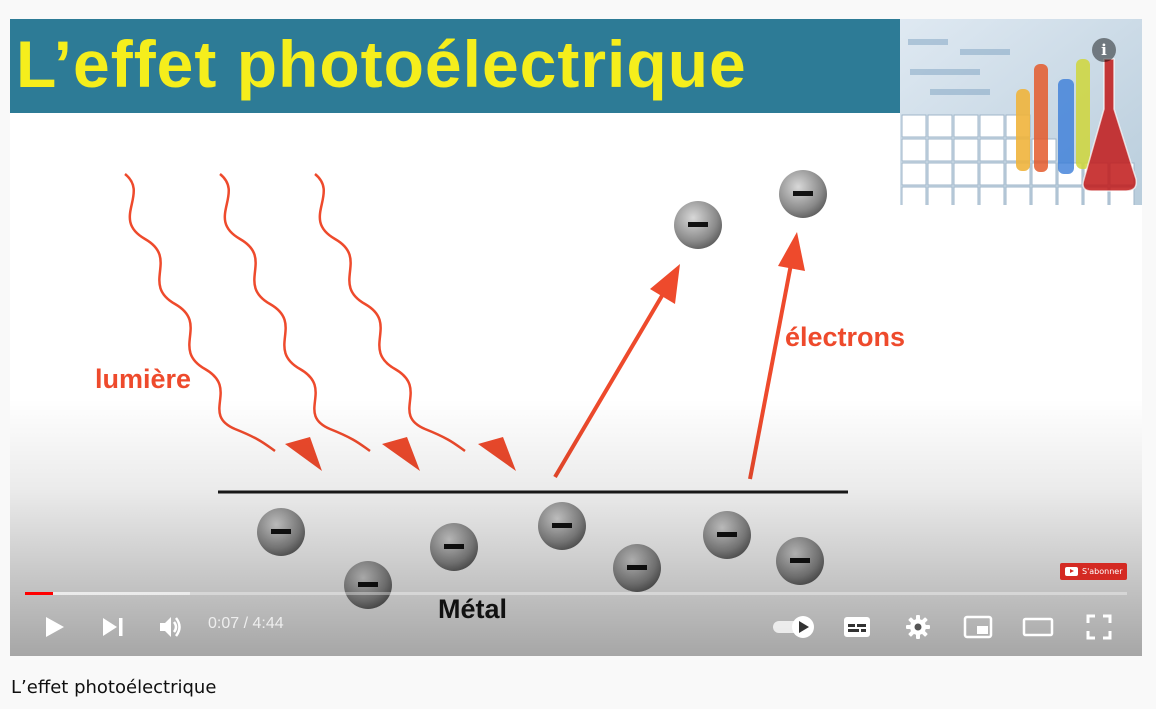  What do you see at coordinates (114, 687) in the screenshot?
I see `video-title: L’effet photoélectrique` at bounding box center [114, 687].